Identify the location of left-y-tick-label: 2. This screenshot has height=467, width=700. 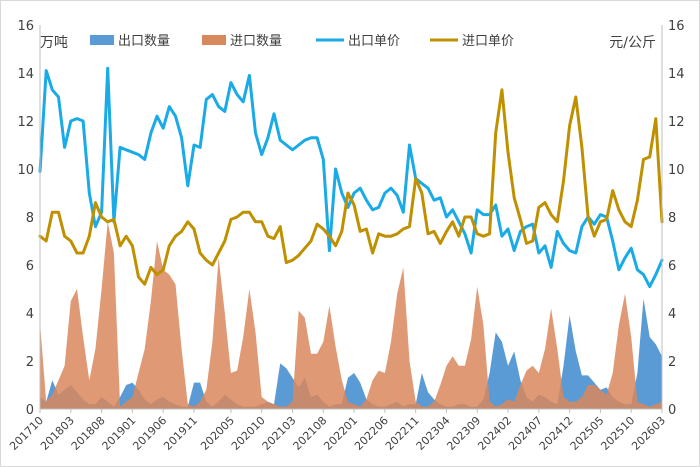
(30, 362).